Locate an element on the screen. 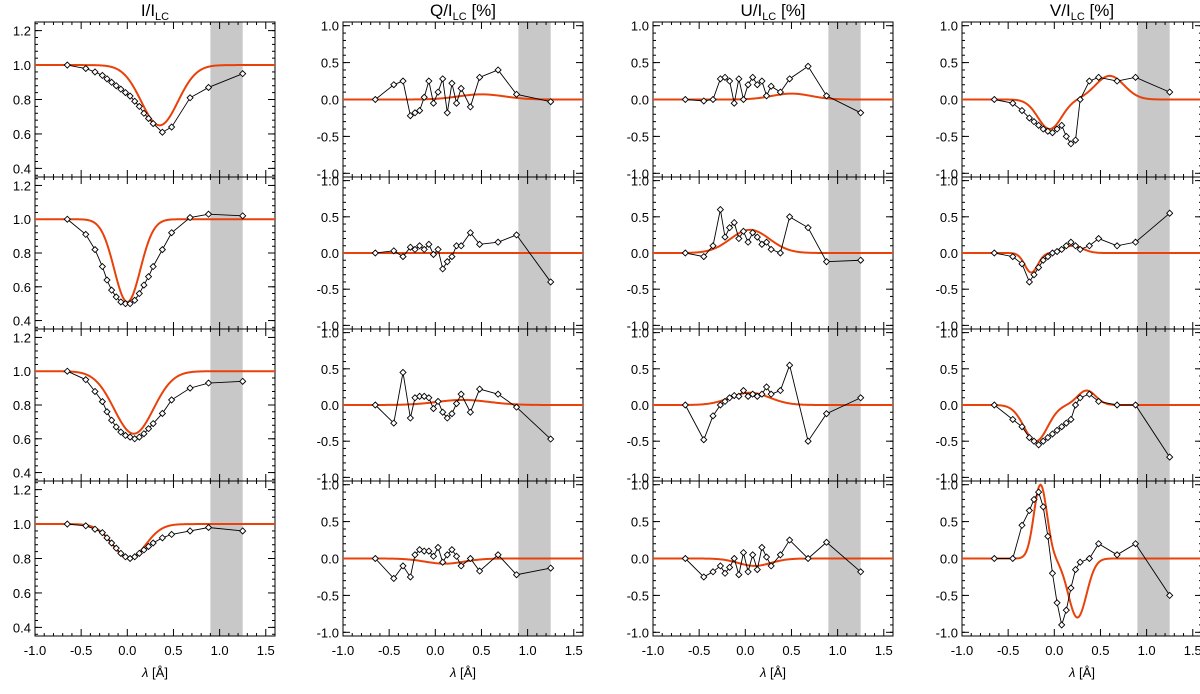 Image resolution: width=1200 pixels, height=694 pixels. y-tick-label: 0.5 is located at coordinates (330, 63).